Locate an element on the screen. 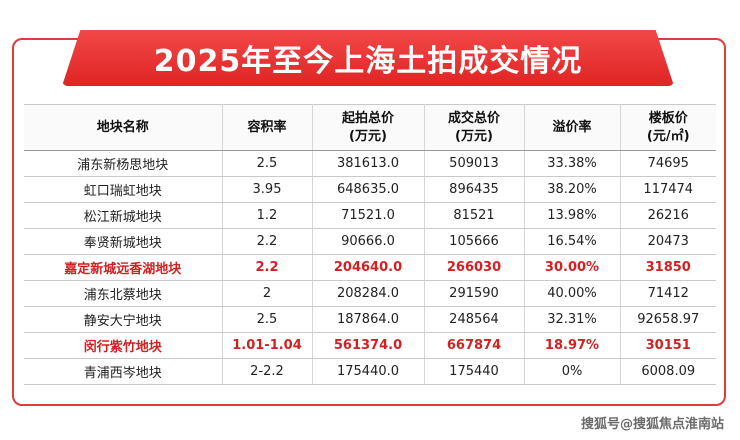 The width and height of the screenshot is (740, 440). cell-premium-rate: 33.38% is located at coordinates (572, 163).